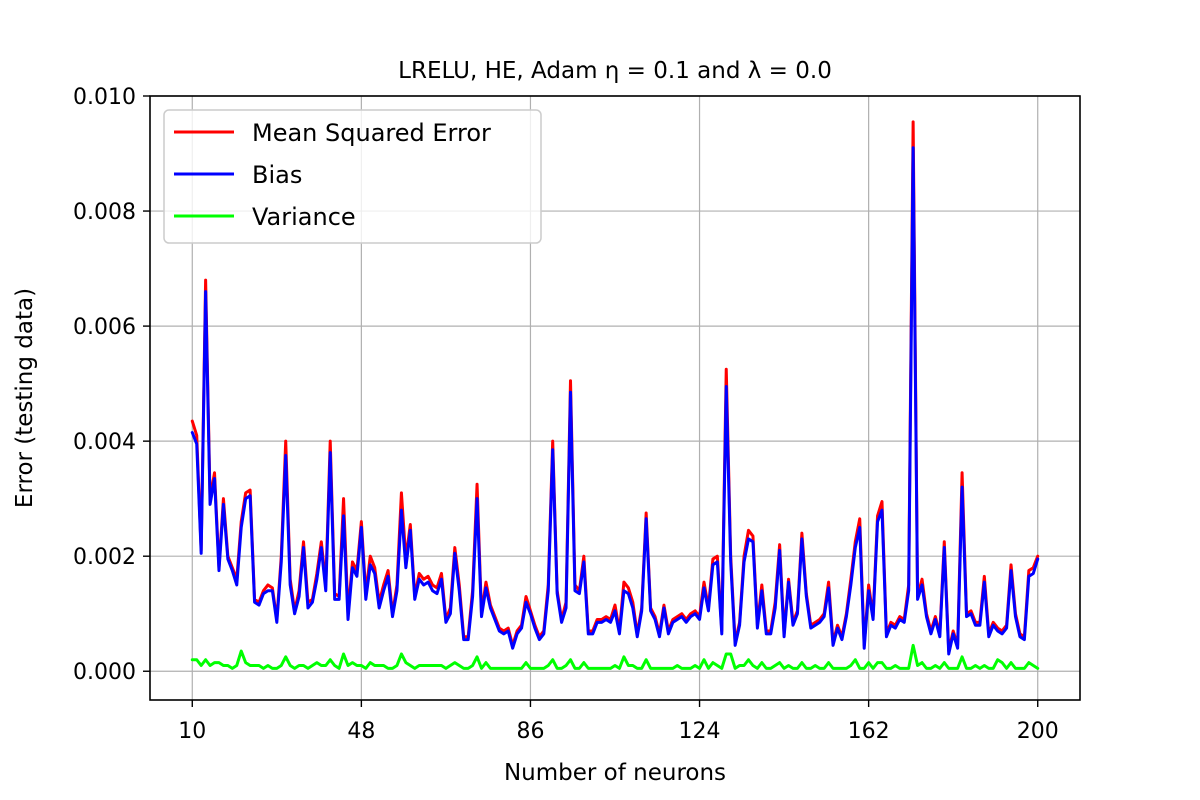 Image resolution: width=1200 pixels, height=800 pixels. I want to click on legend-label-bias: Bias, so click(277, 175).